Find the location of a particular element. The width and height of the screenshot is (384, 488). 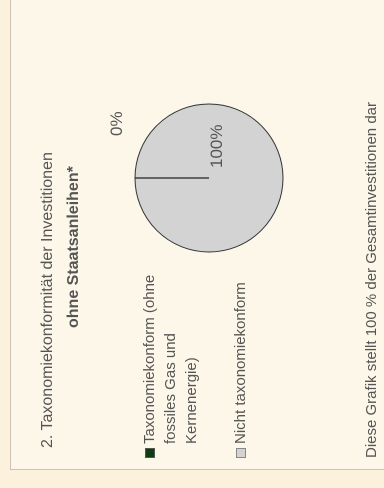

legend-swatch-nicht-taxonomiekonform is located at coordinates (241, 453).